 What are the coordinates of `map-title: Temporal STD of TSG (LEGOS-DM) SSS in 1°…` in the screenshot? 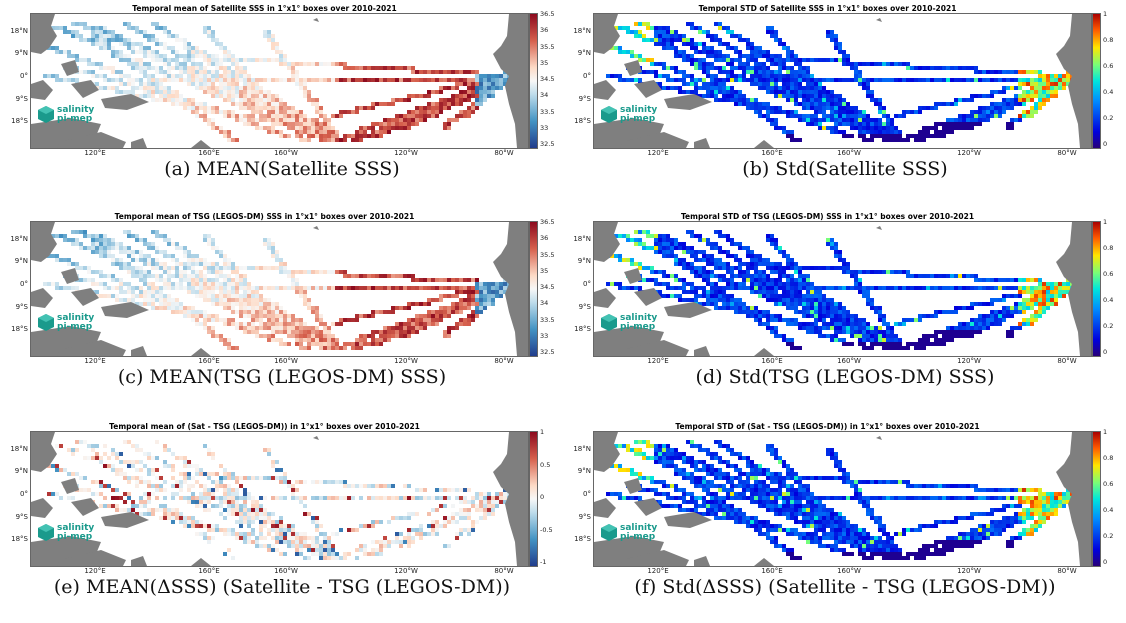 It's located at (827, 216).